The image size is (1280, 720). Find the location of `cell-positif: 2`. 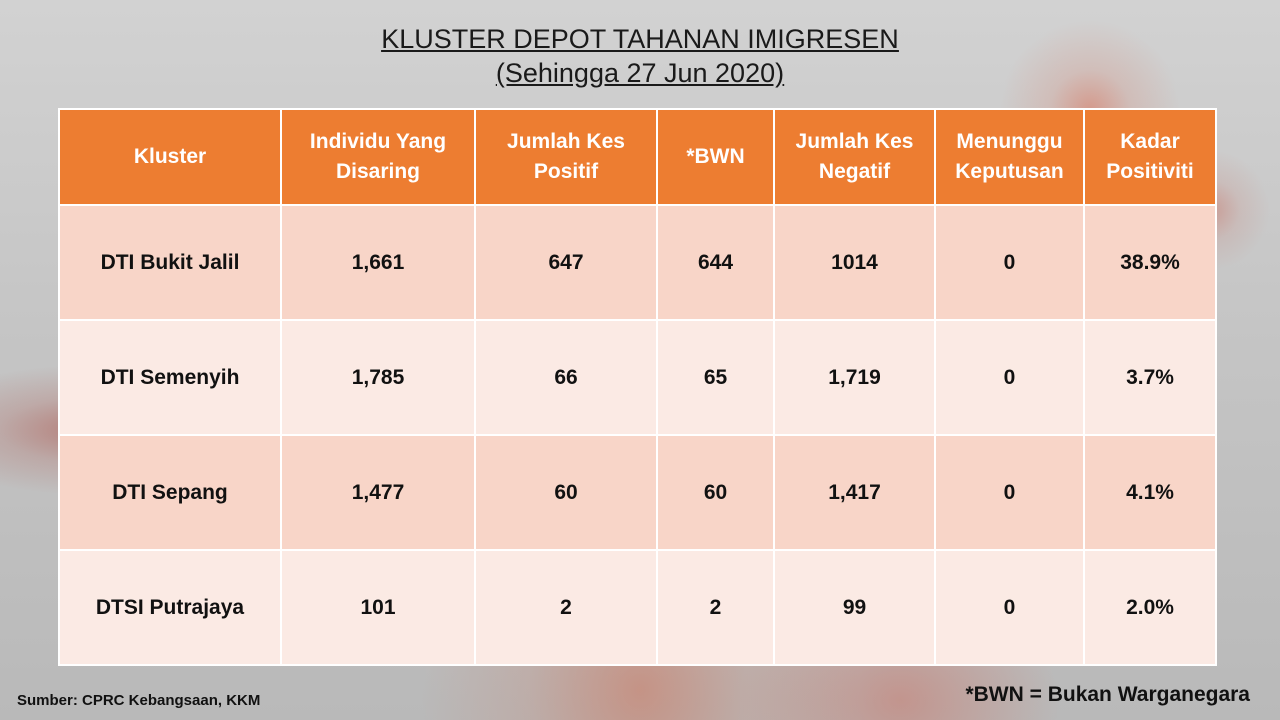

cell-positif: 2 is located at coordinates (566, 607).